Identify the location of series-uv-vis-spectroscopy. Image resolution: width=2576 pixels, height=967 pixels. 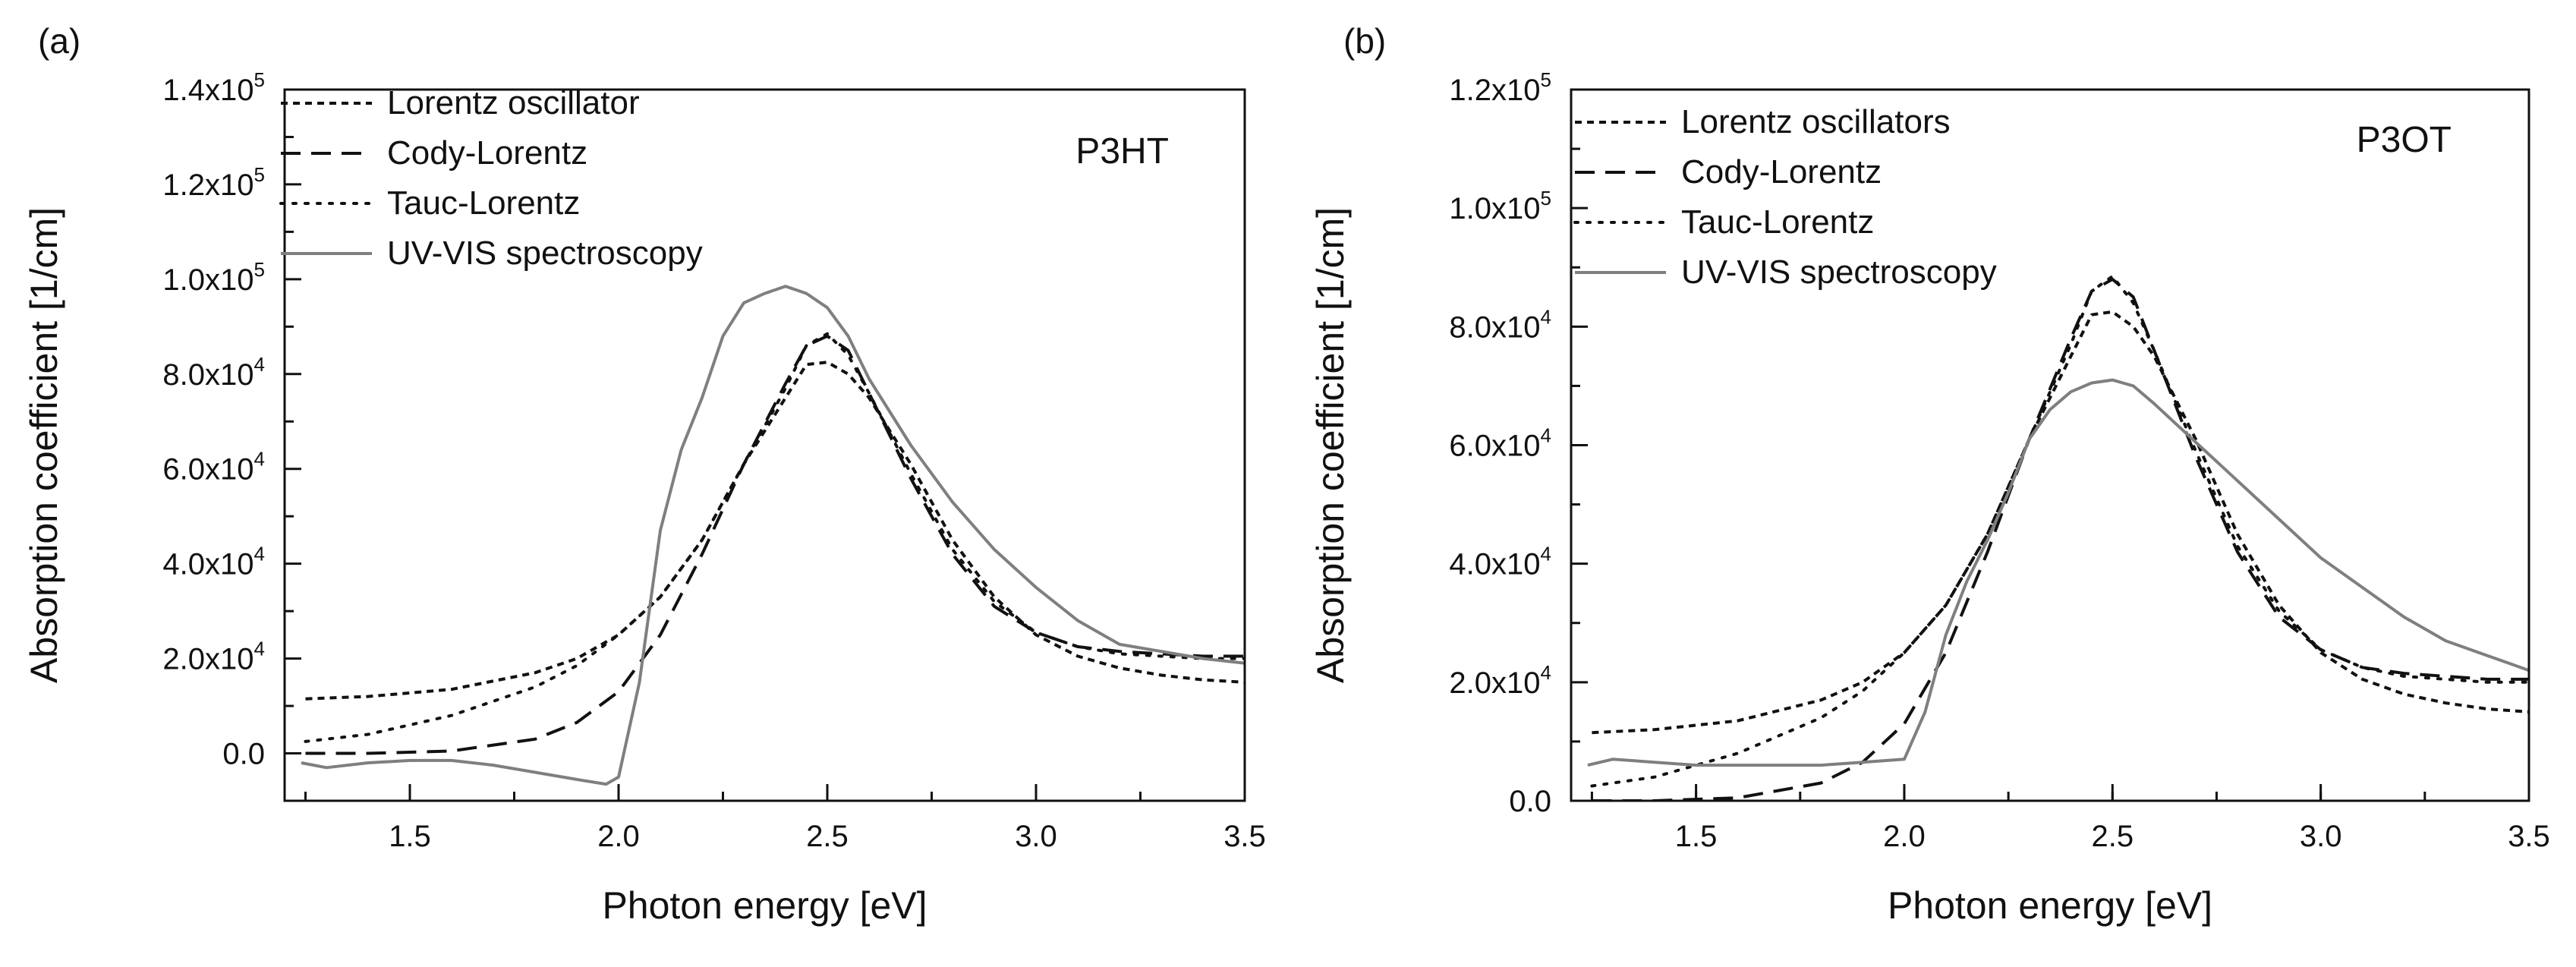
(2058, 572).